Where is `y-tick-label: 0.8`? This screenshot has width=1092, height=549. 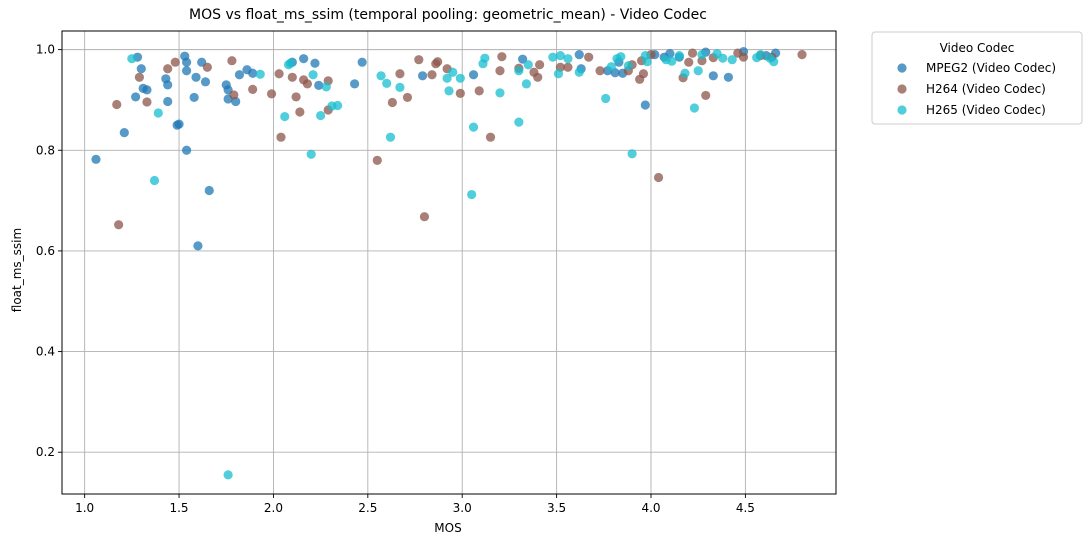
y-tick-label: 0.8 is located at coordinates (45, 150).